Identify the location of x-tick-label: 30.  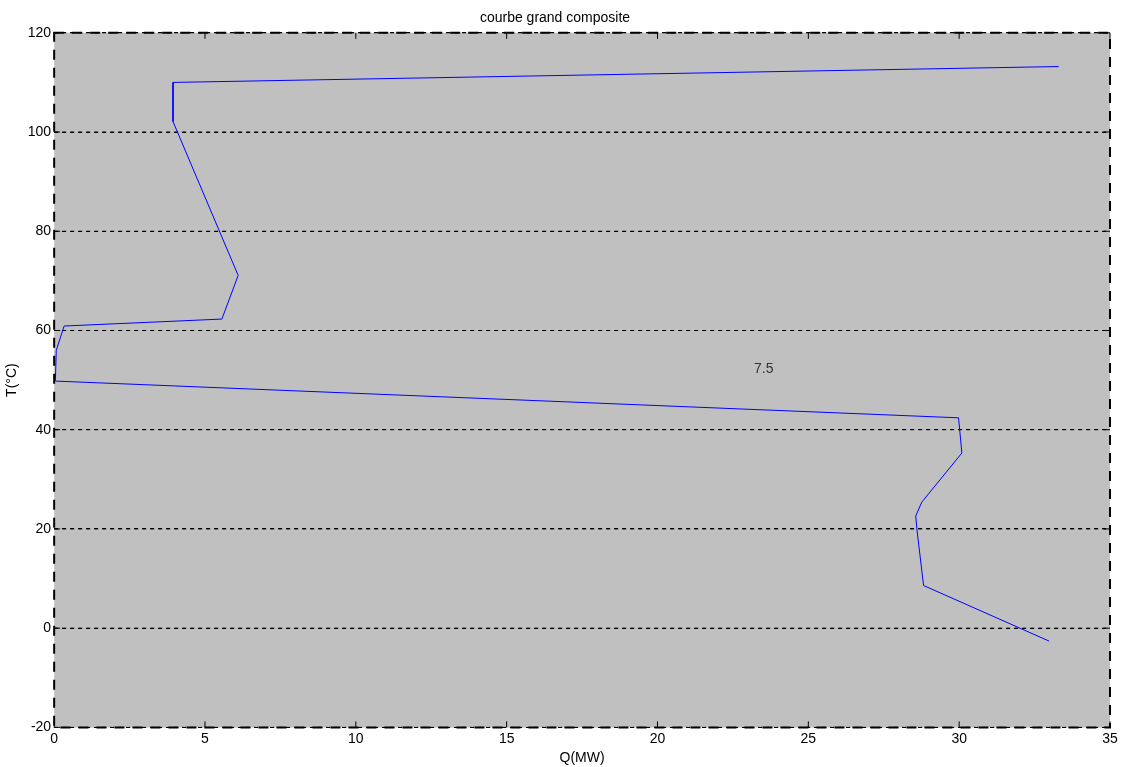
(959, 737).